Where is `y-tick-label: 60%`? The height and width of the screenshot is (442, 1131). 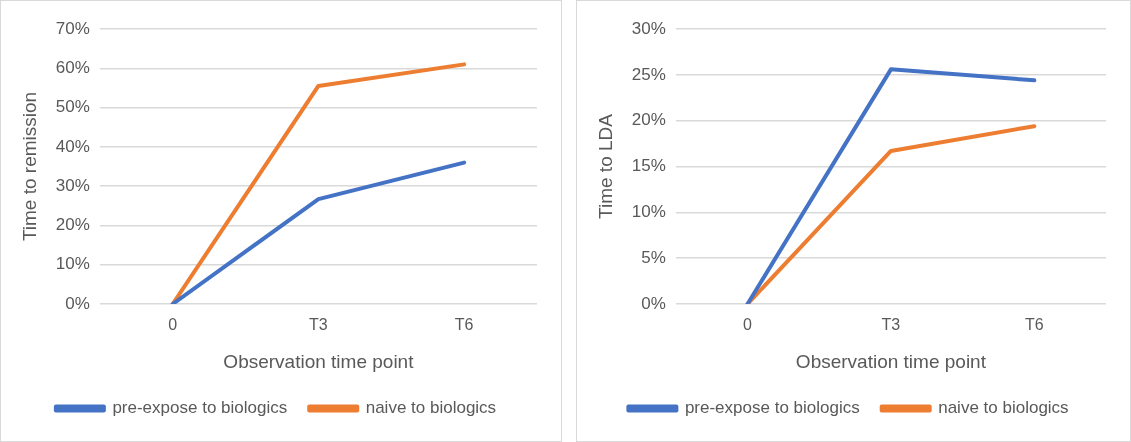 y-tick-label: 60% is located at coordinates (72, 67).